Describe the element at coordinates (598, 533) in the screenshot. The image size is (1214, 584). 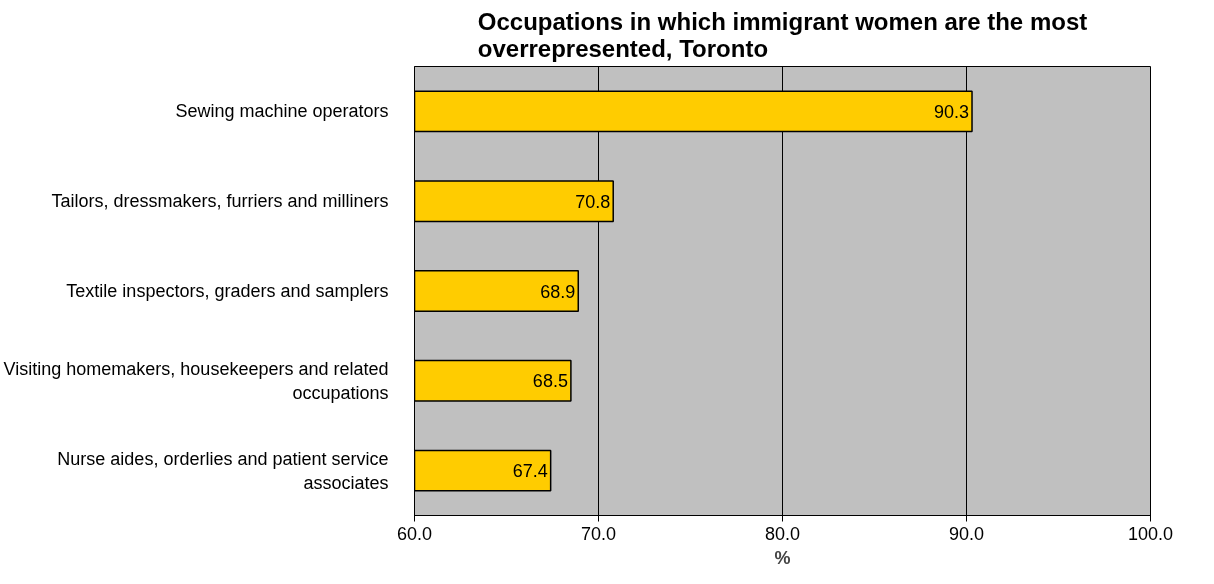
I see `x-tick-label: 70.0` at that location.